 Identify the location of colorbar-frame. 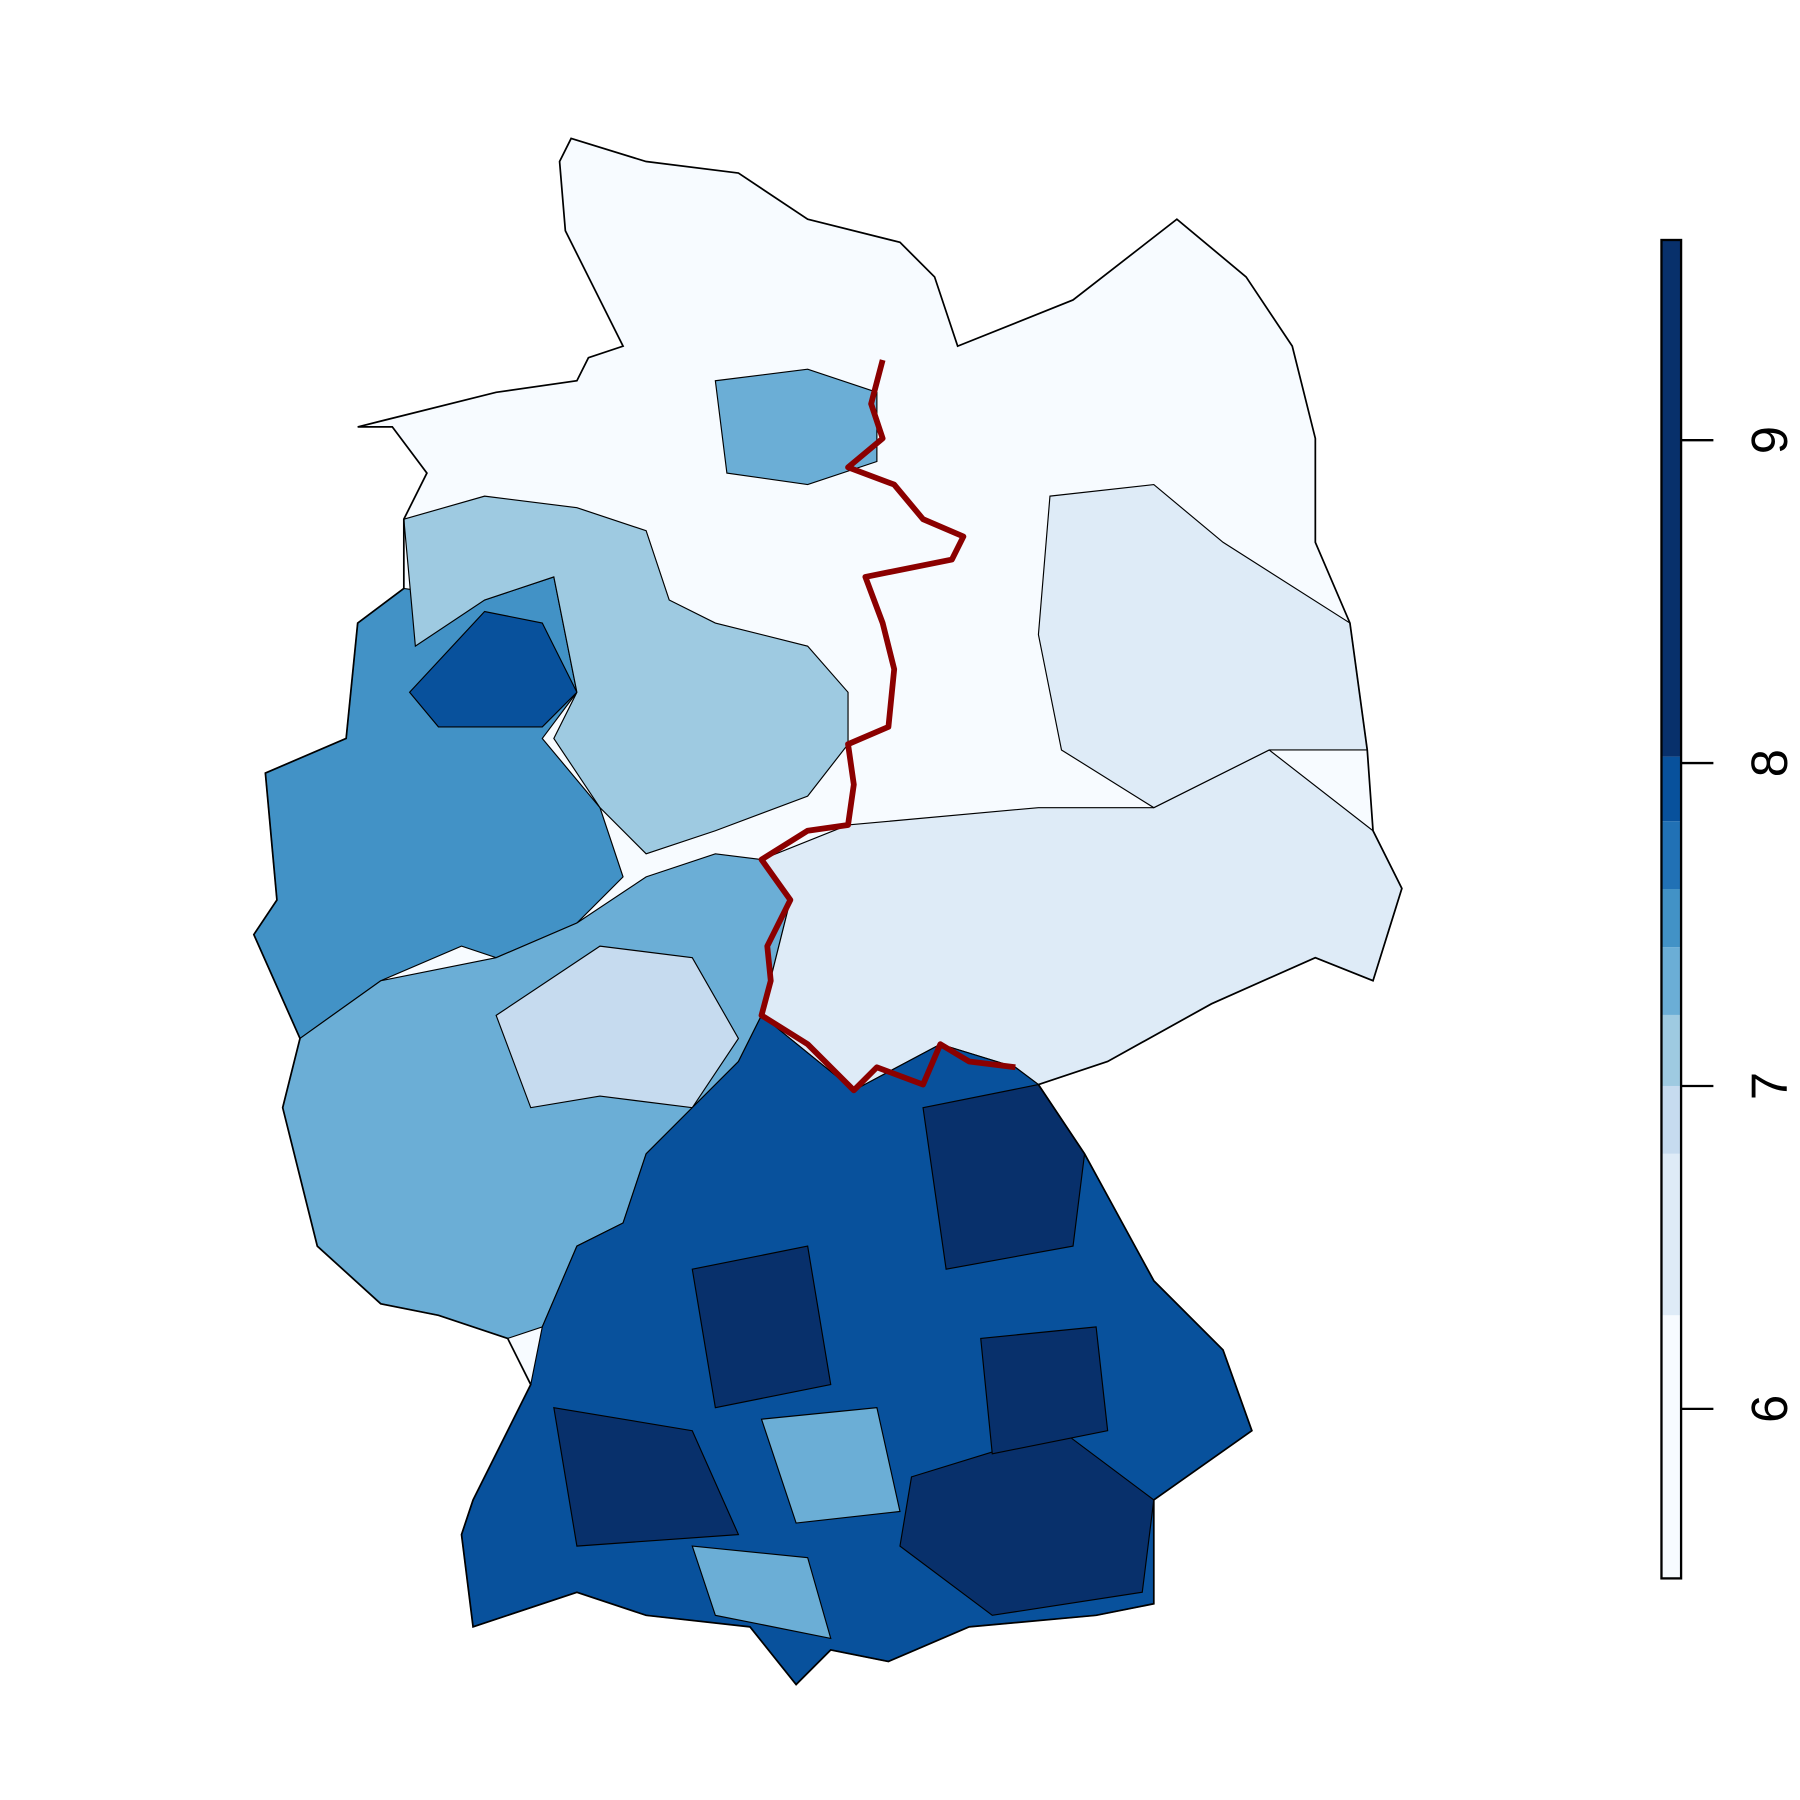
(1671, 909).